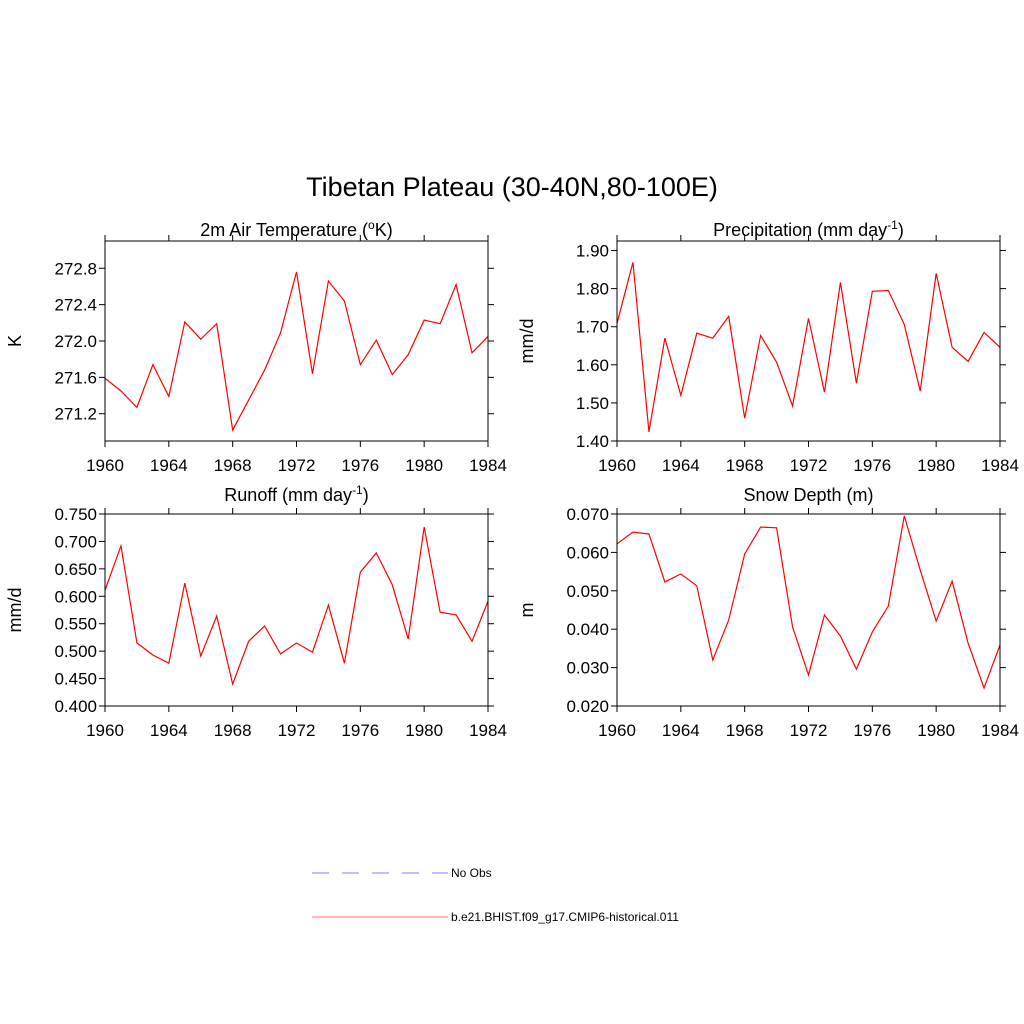  I want to click on y-tick-label: 0.450, so click(75, 679).